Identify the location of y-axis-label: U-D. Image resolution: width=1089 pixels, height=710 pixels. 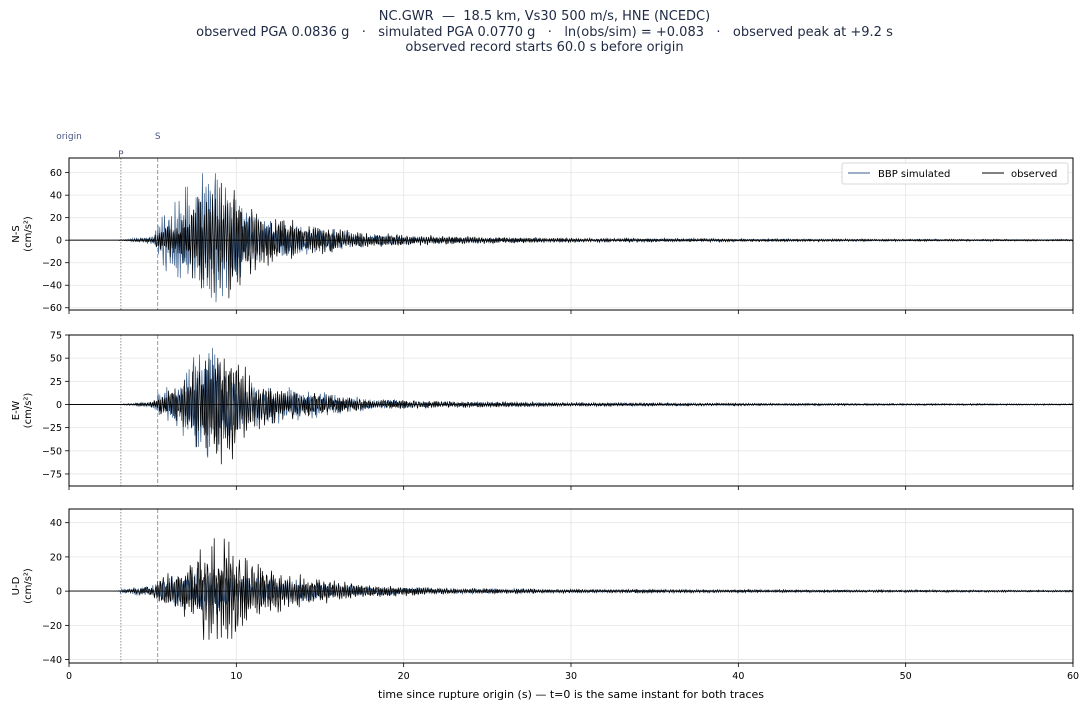
(16, 585).